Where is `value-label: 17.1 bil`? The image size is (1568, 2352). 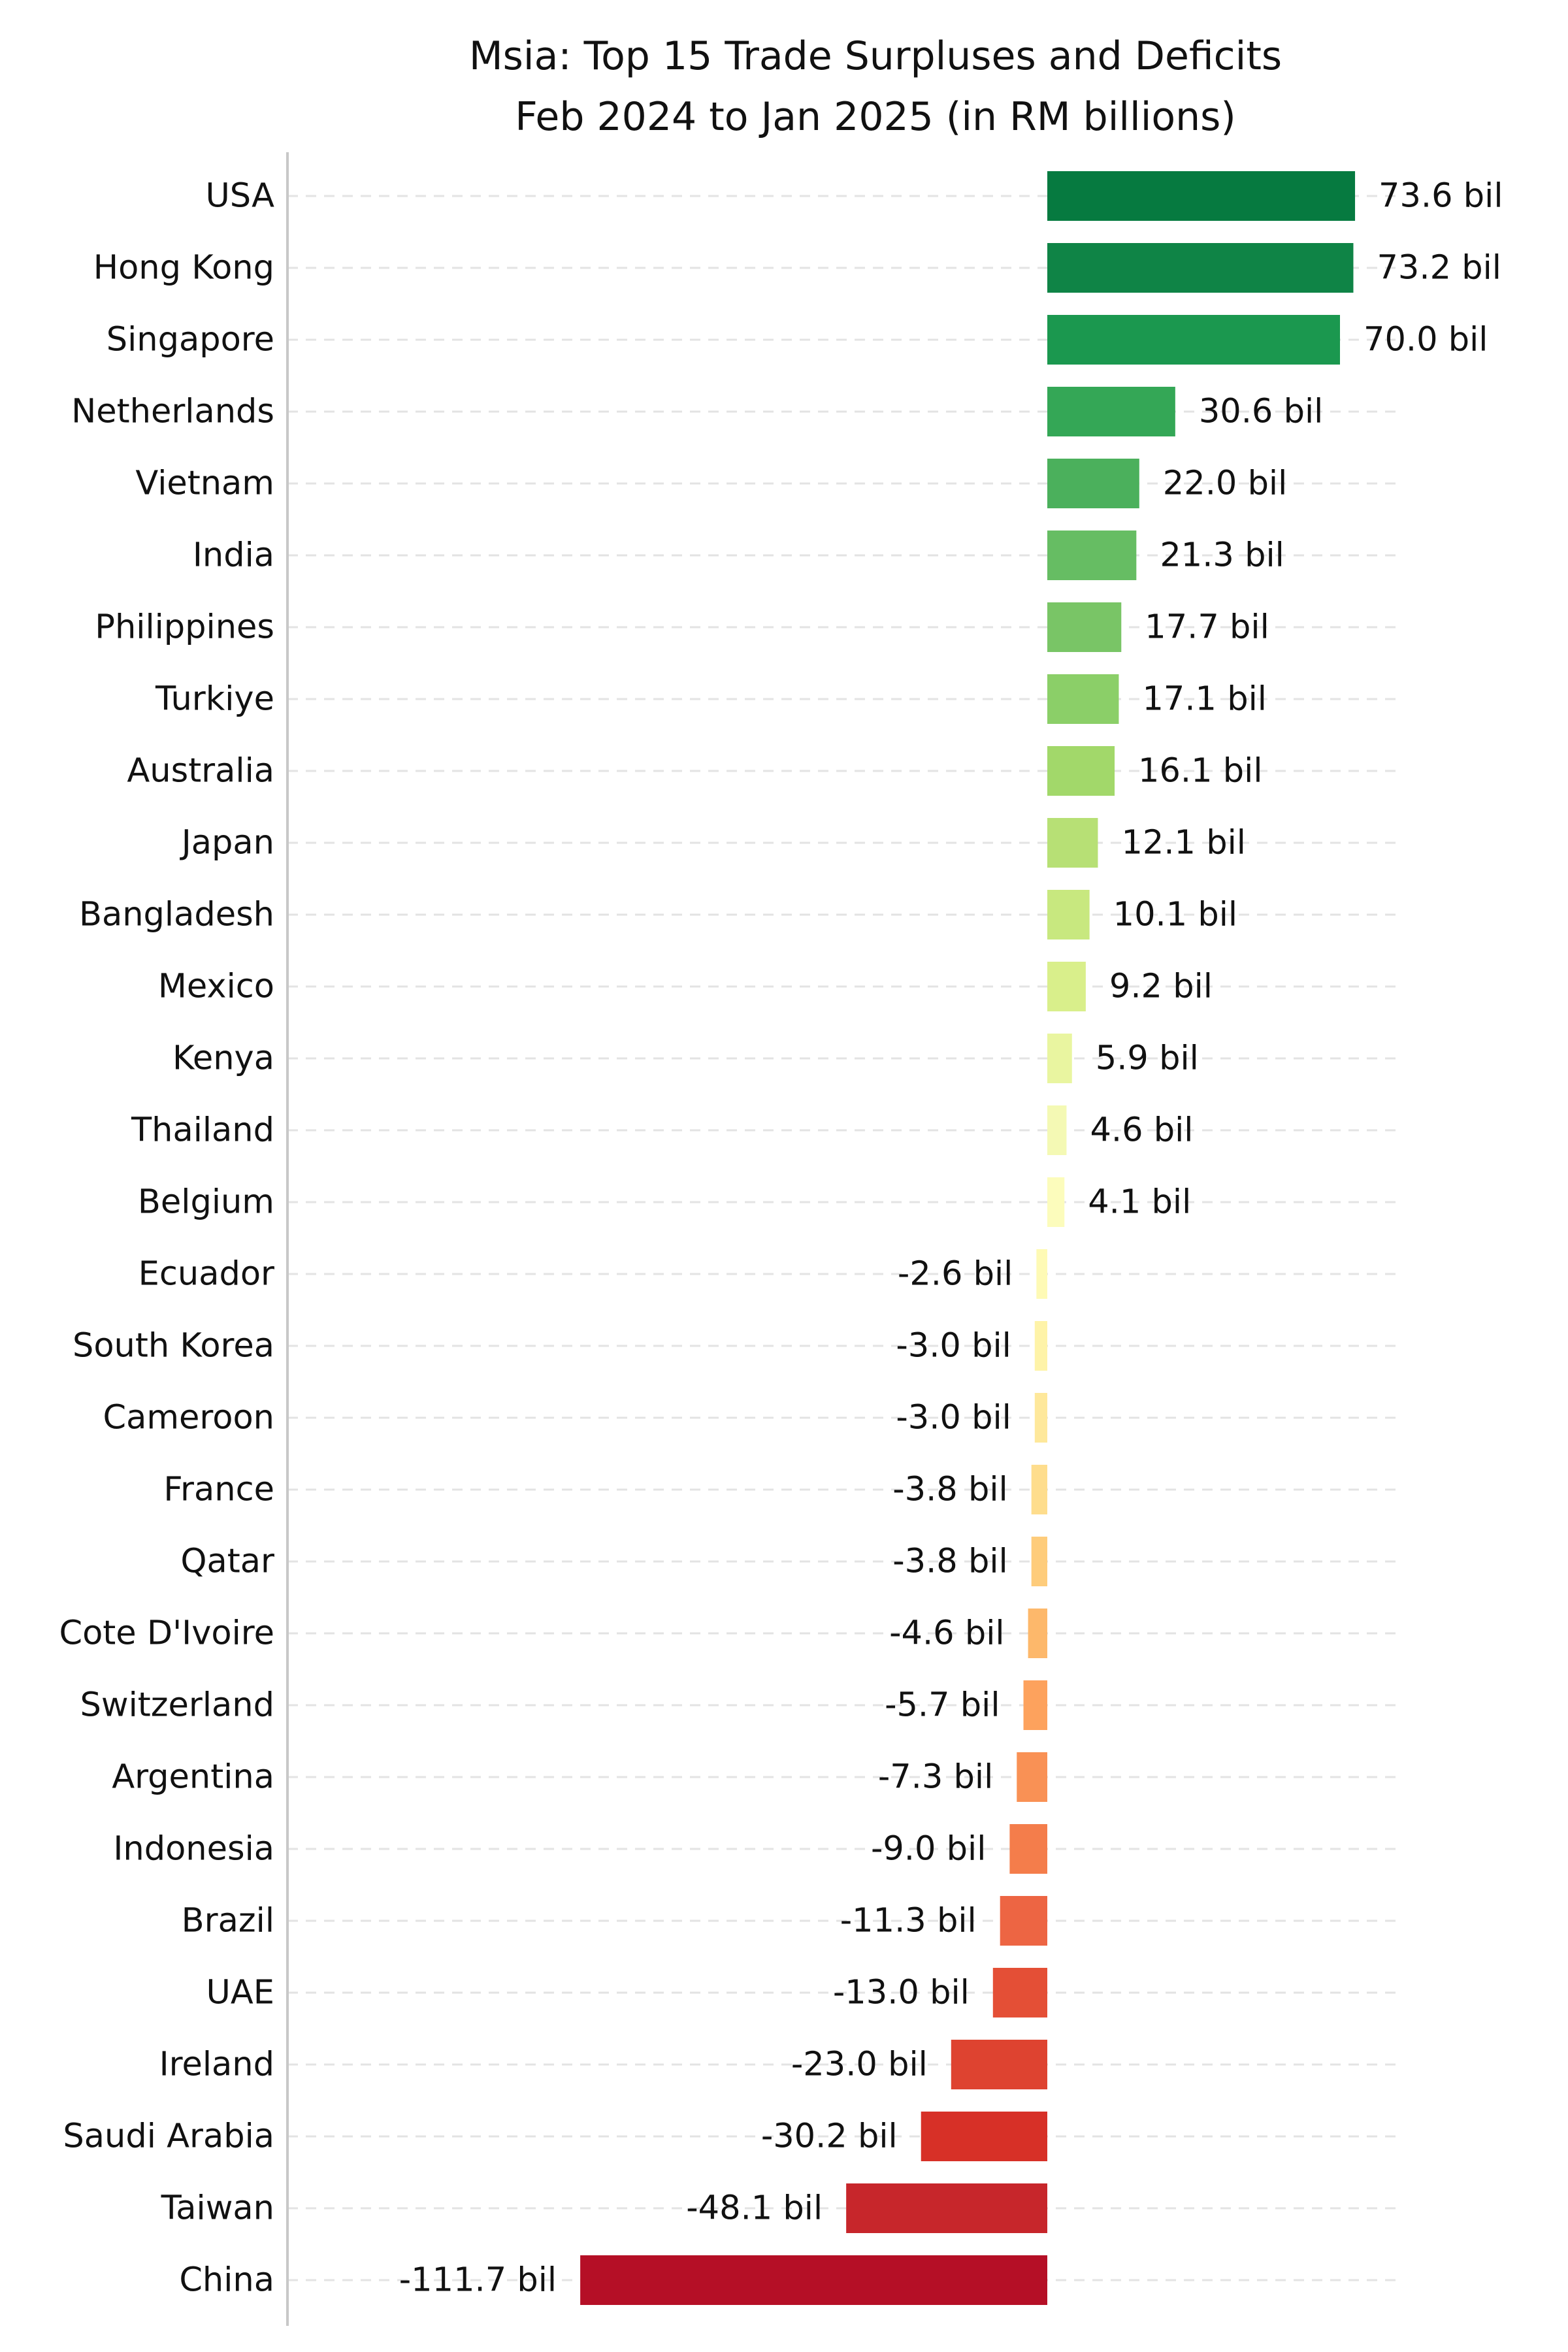
value-label: 17.1 bil is located at coordinates (1204, 699).